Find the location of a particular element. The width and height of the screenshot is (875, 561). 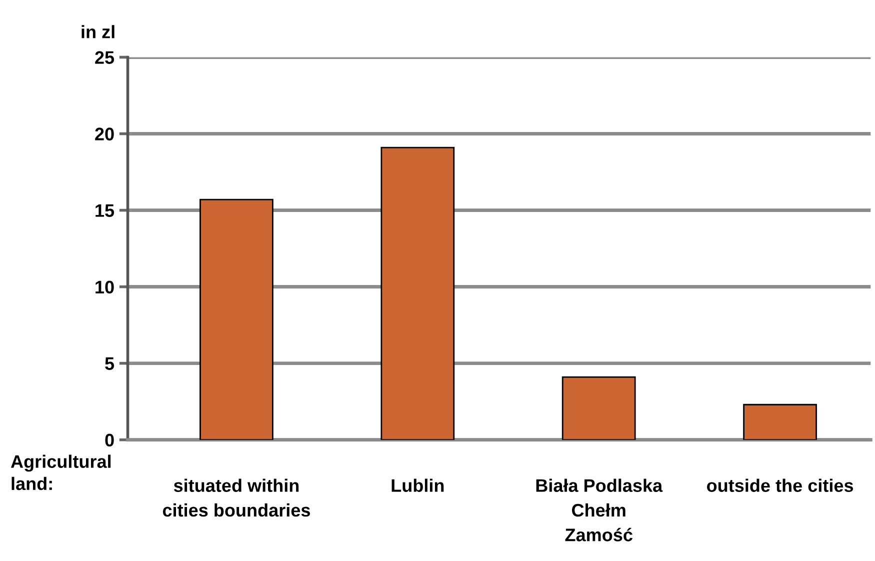

x-tick-label: outside the cities is located at coordinates (780, 485).